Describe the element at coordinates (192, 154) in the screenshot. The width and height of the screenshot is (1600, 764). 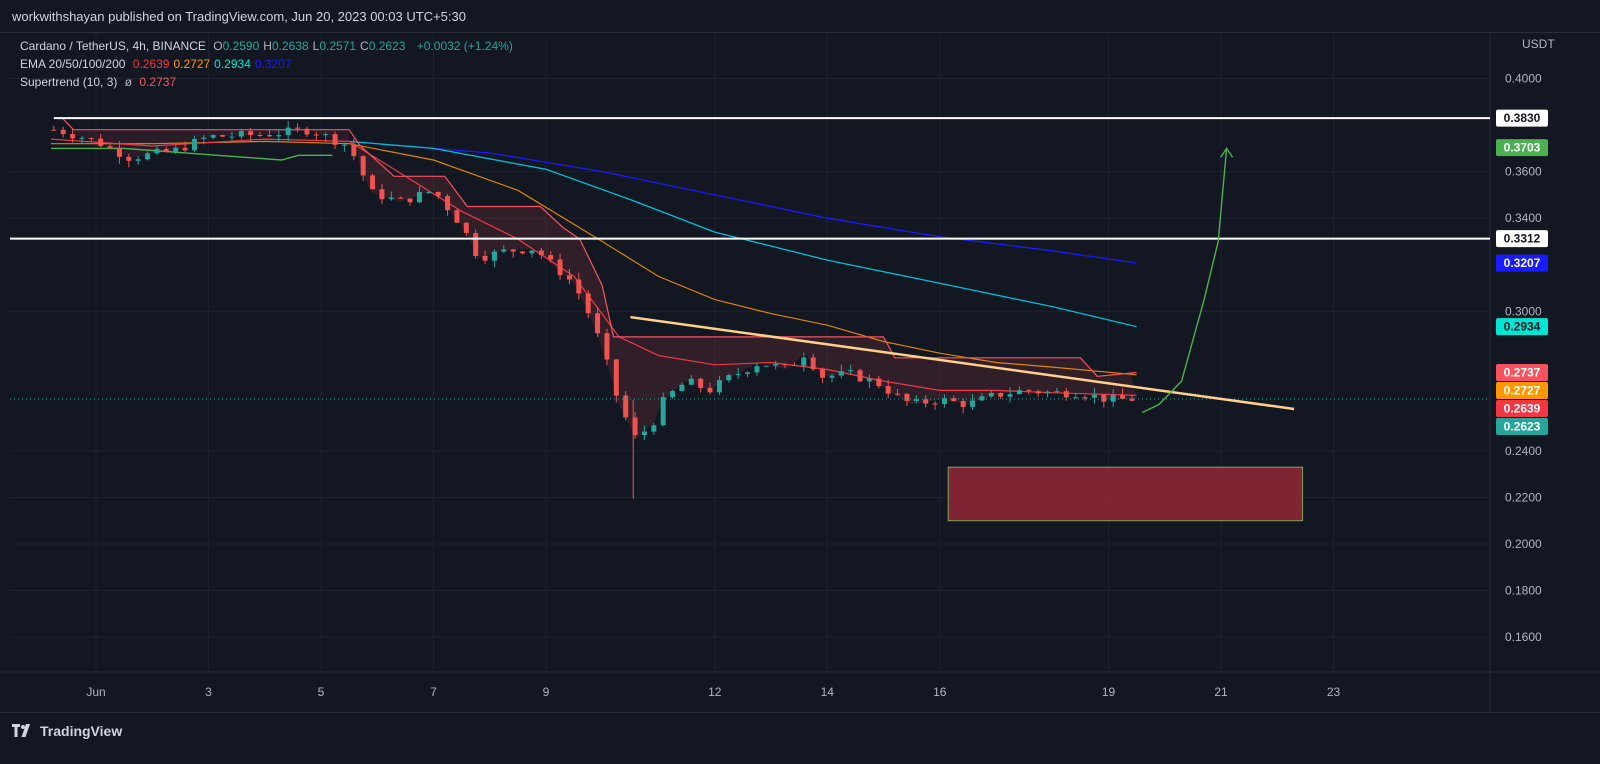
I see `supertrend-up-line` at that location.